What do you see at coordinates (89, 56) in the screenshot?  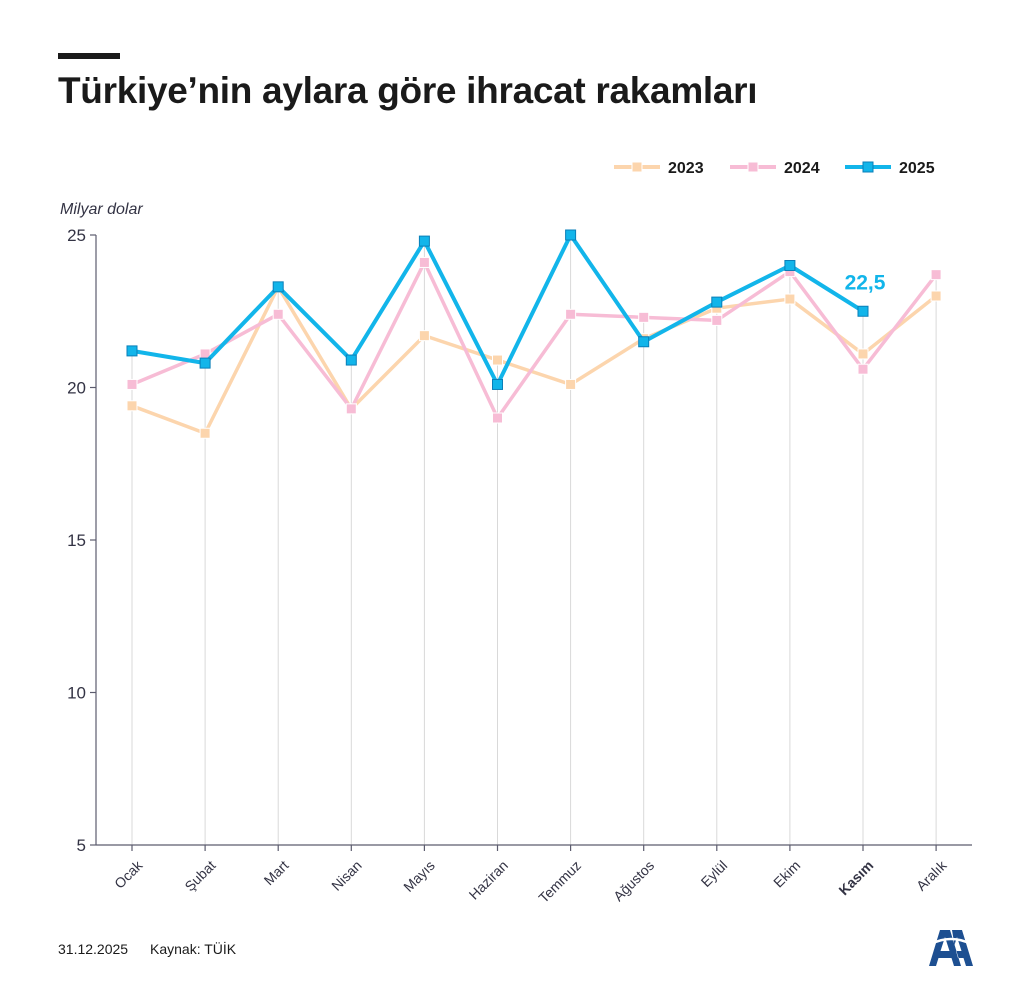 I see `title-accent-bar` at bounding box center [89, 56].